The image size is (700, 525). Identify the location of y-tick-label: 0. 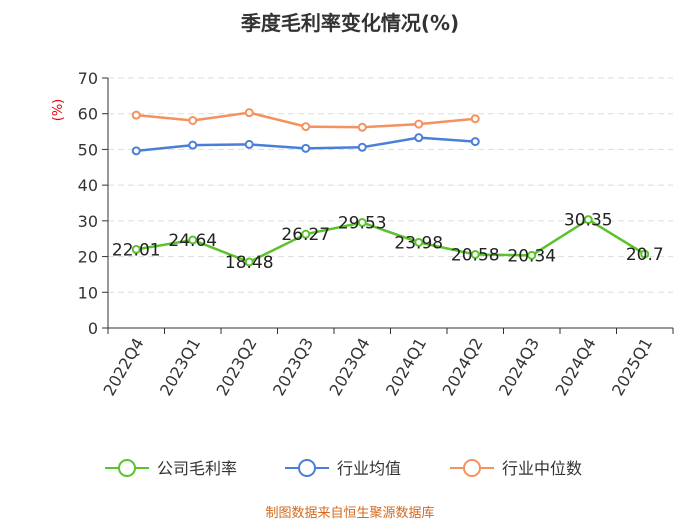
(93, 328).